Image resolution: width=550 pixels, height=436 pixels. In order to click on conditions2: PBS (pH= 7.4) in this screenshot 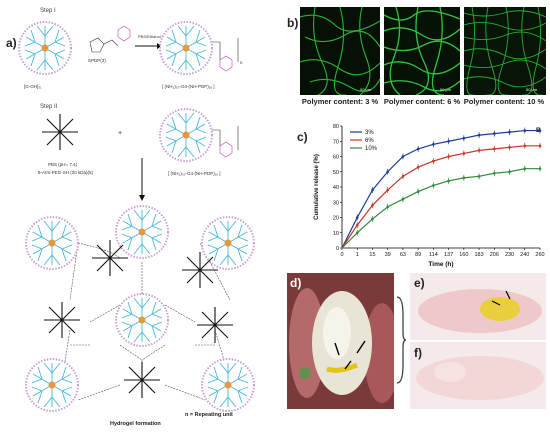, I will do `click(63, 164)`.